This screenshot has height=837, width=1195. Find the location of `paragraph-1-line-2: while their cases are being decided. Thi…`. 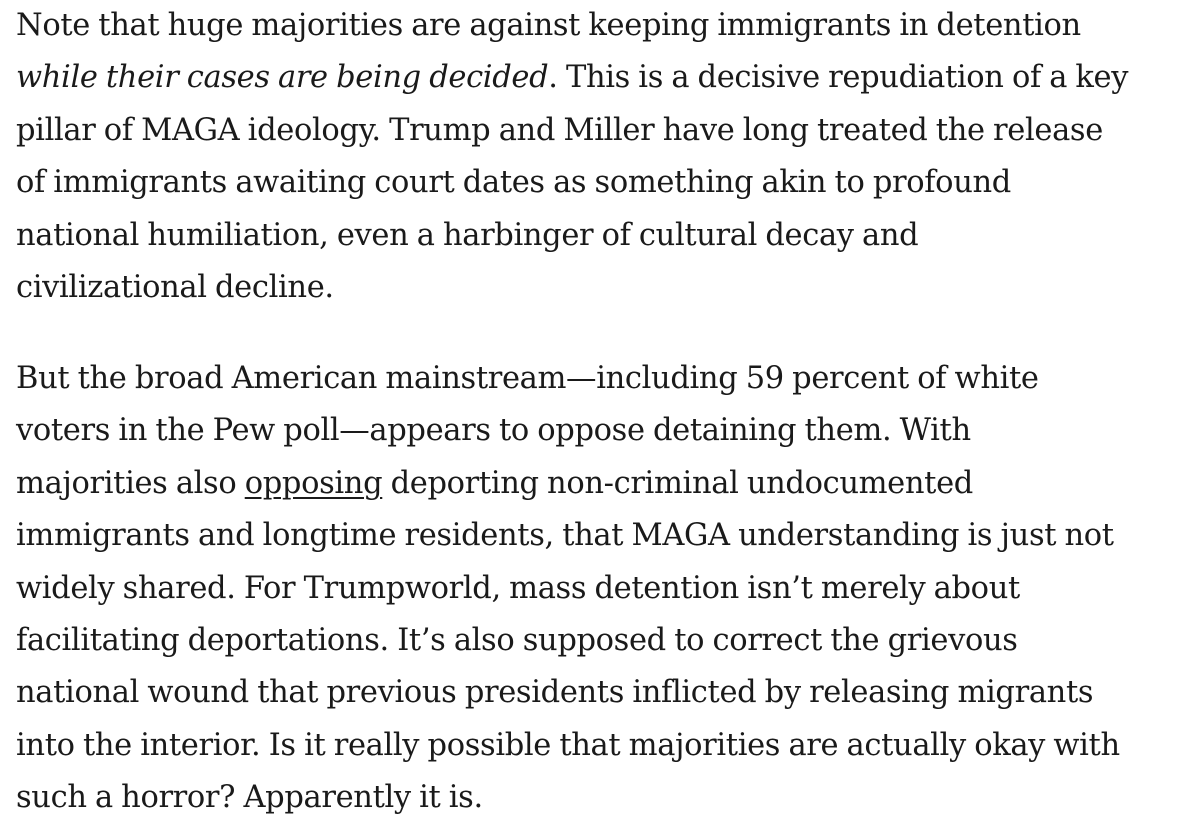

paragraph-1-line-2: while their cases are being decided. Thi… is located at coordinates (572, 78).